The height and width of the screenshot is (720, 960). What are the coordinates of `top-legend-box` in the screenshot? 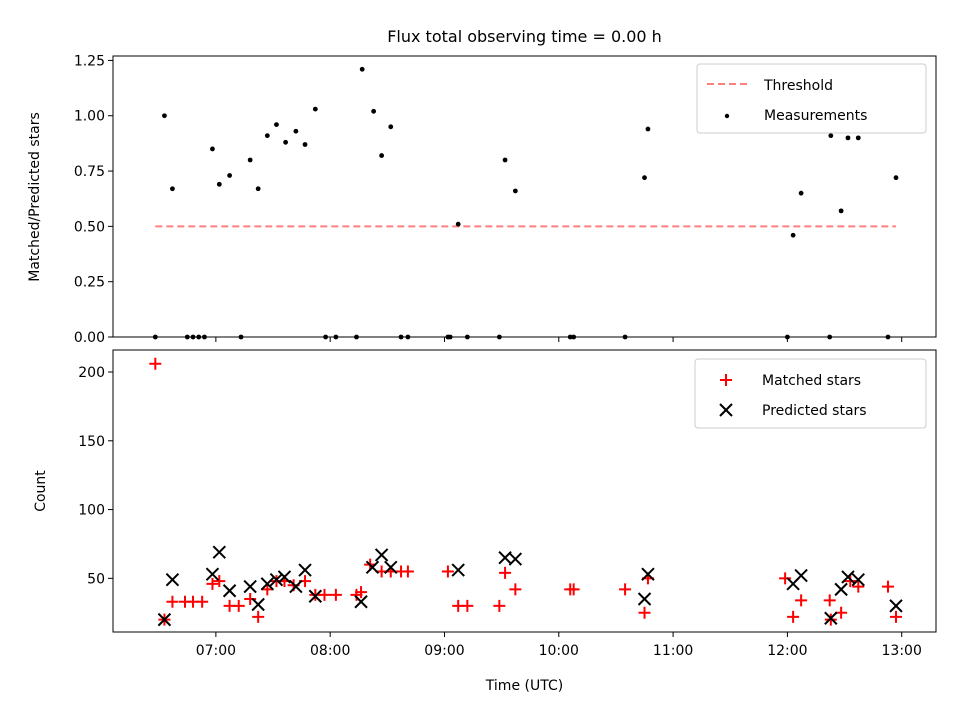 It's located at (811, 98).